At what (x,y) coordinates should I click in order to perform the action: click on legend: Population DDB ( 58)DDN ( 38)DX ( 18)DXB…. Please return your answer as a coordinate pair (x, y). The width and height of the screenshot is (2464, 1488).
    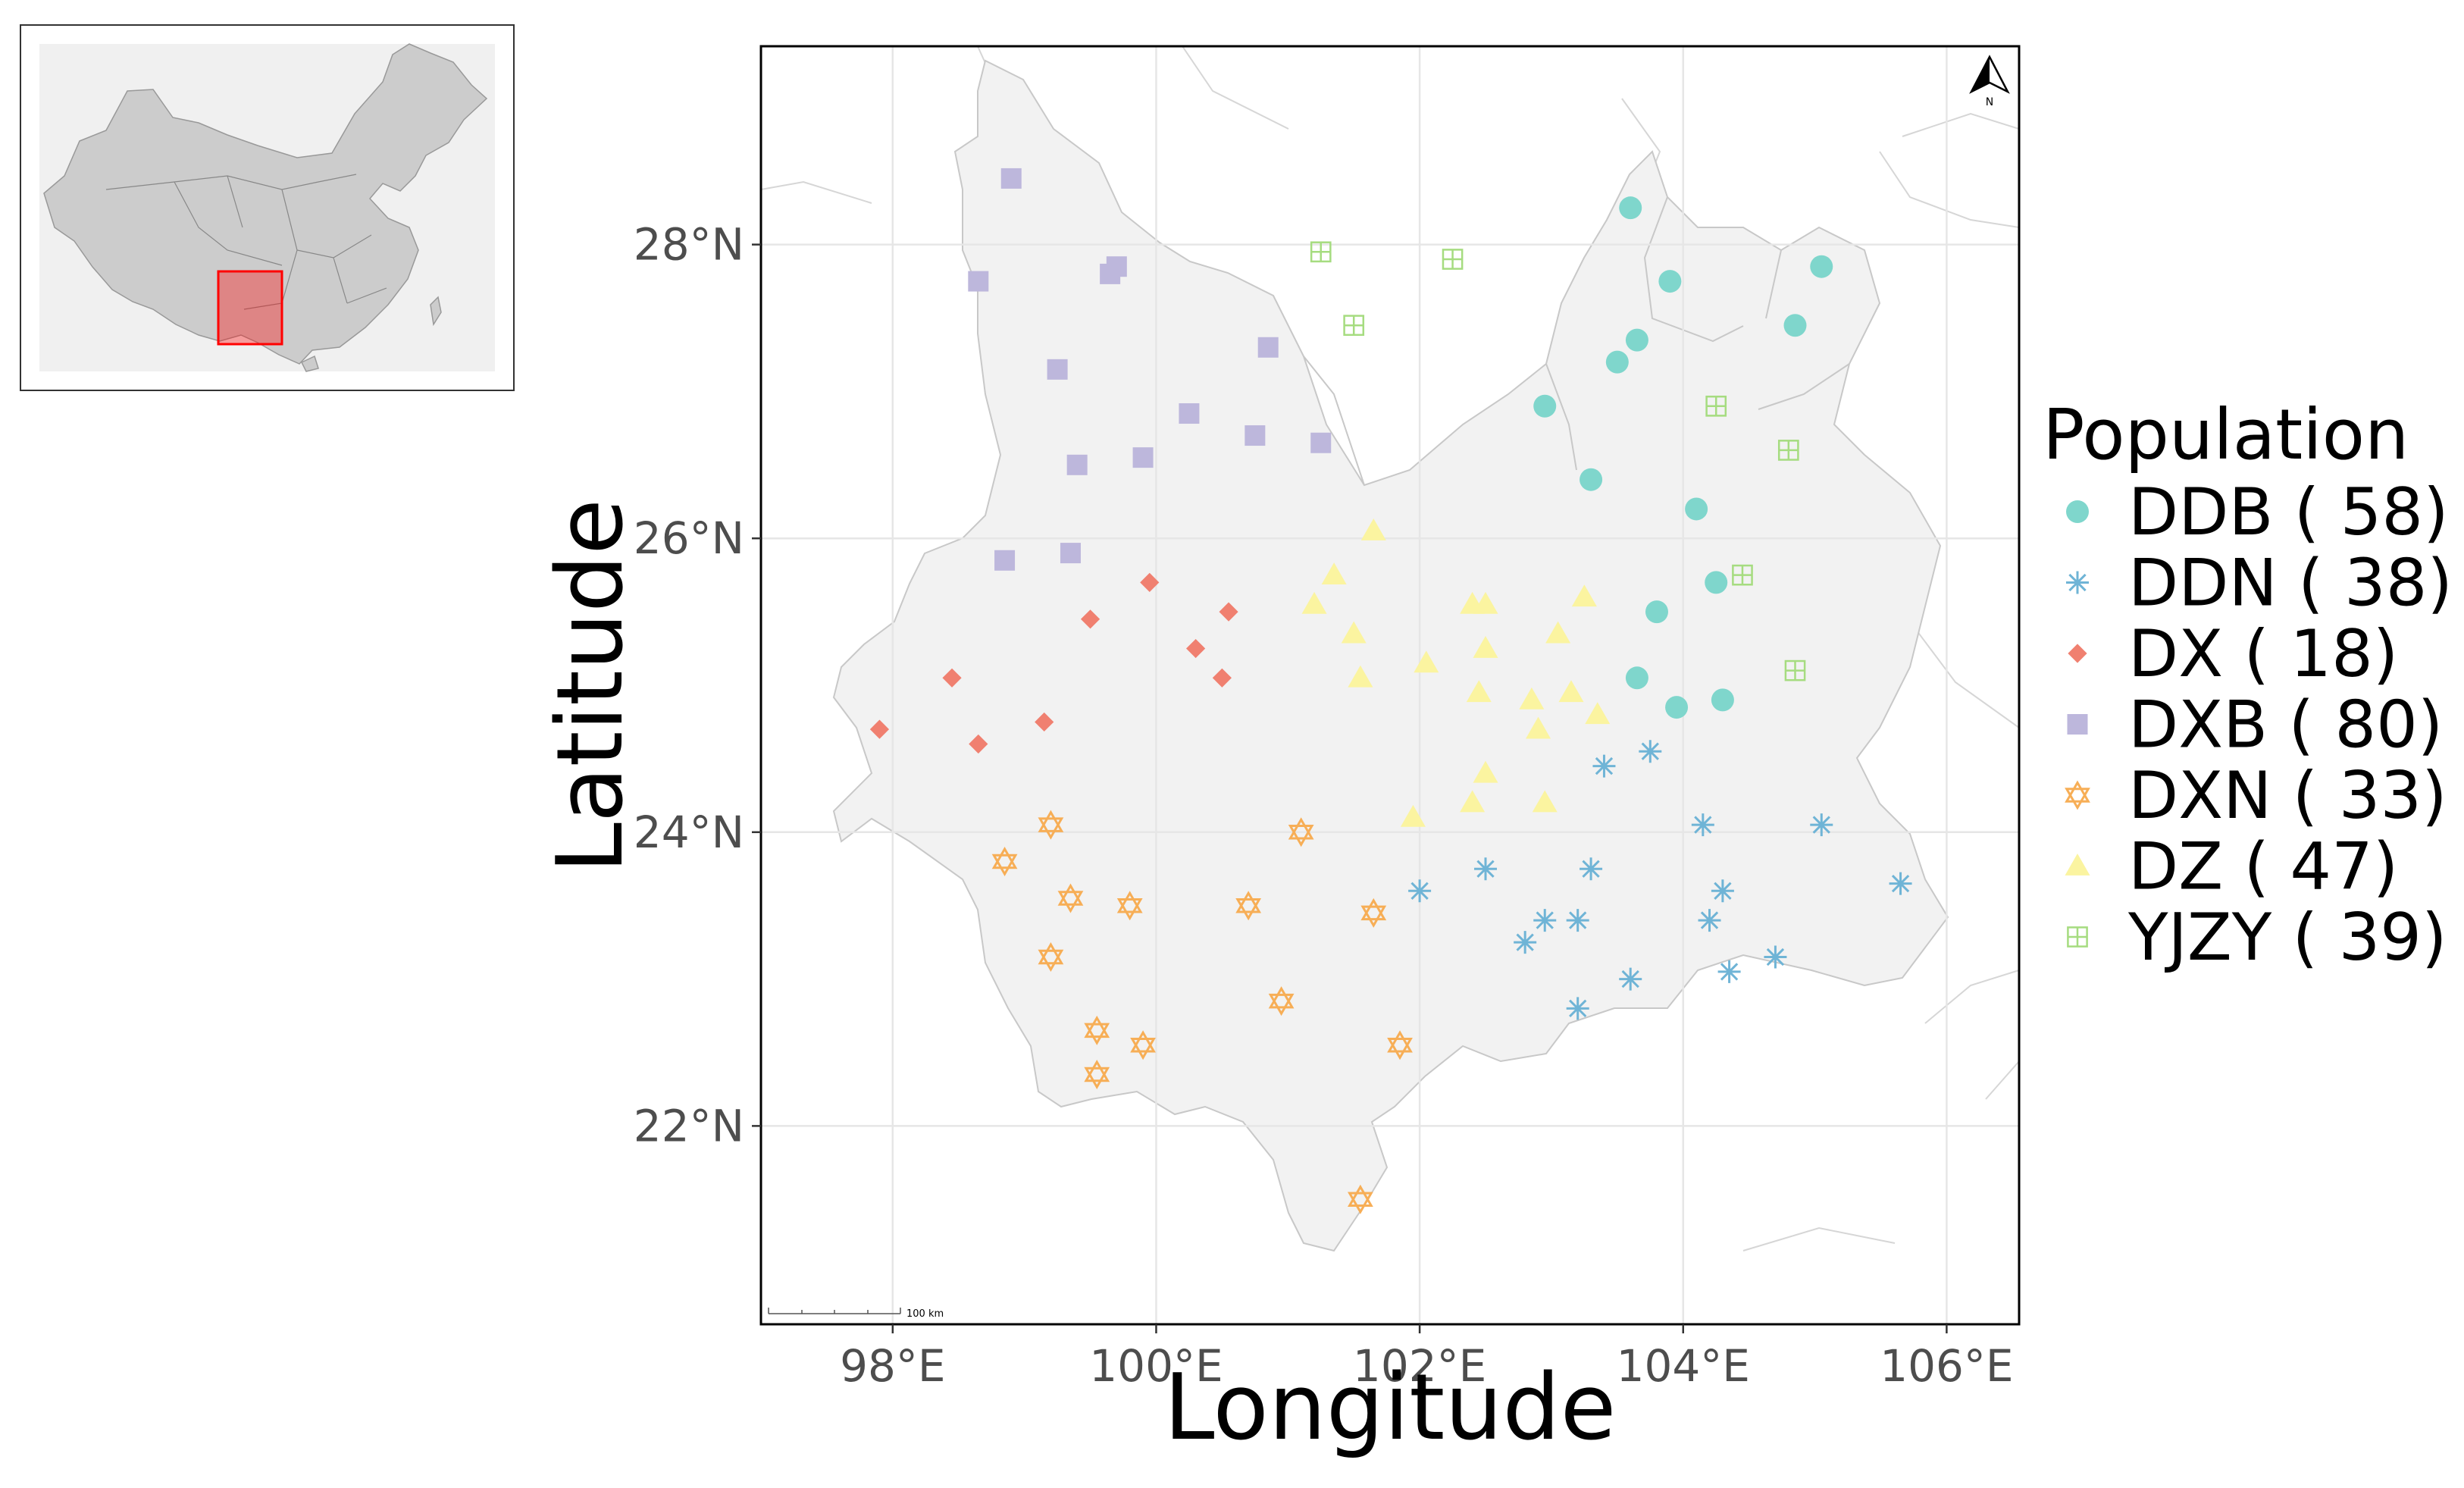
    Looking at the image, I should click on (2248, 685).